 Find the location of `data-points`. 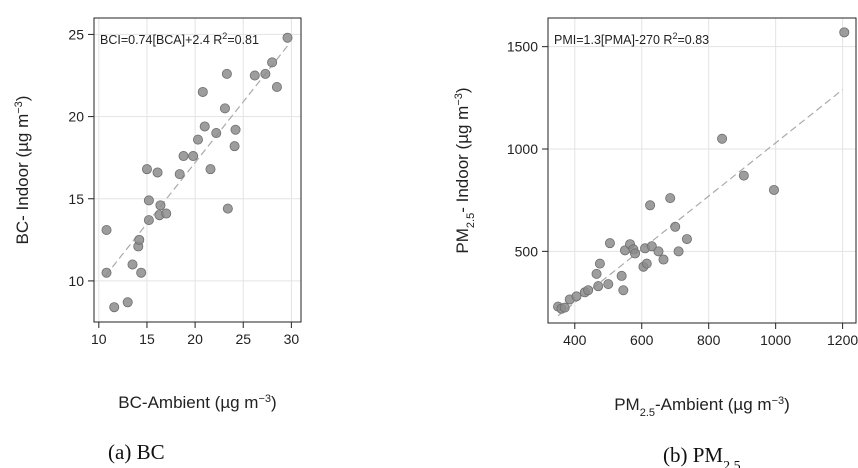

data-points is located at coordinates (197, 172).